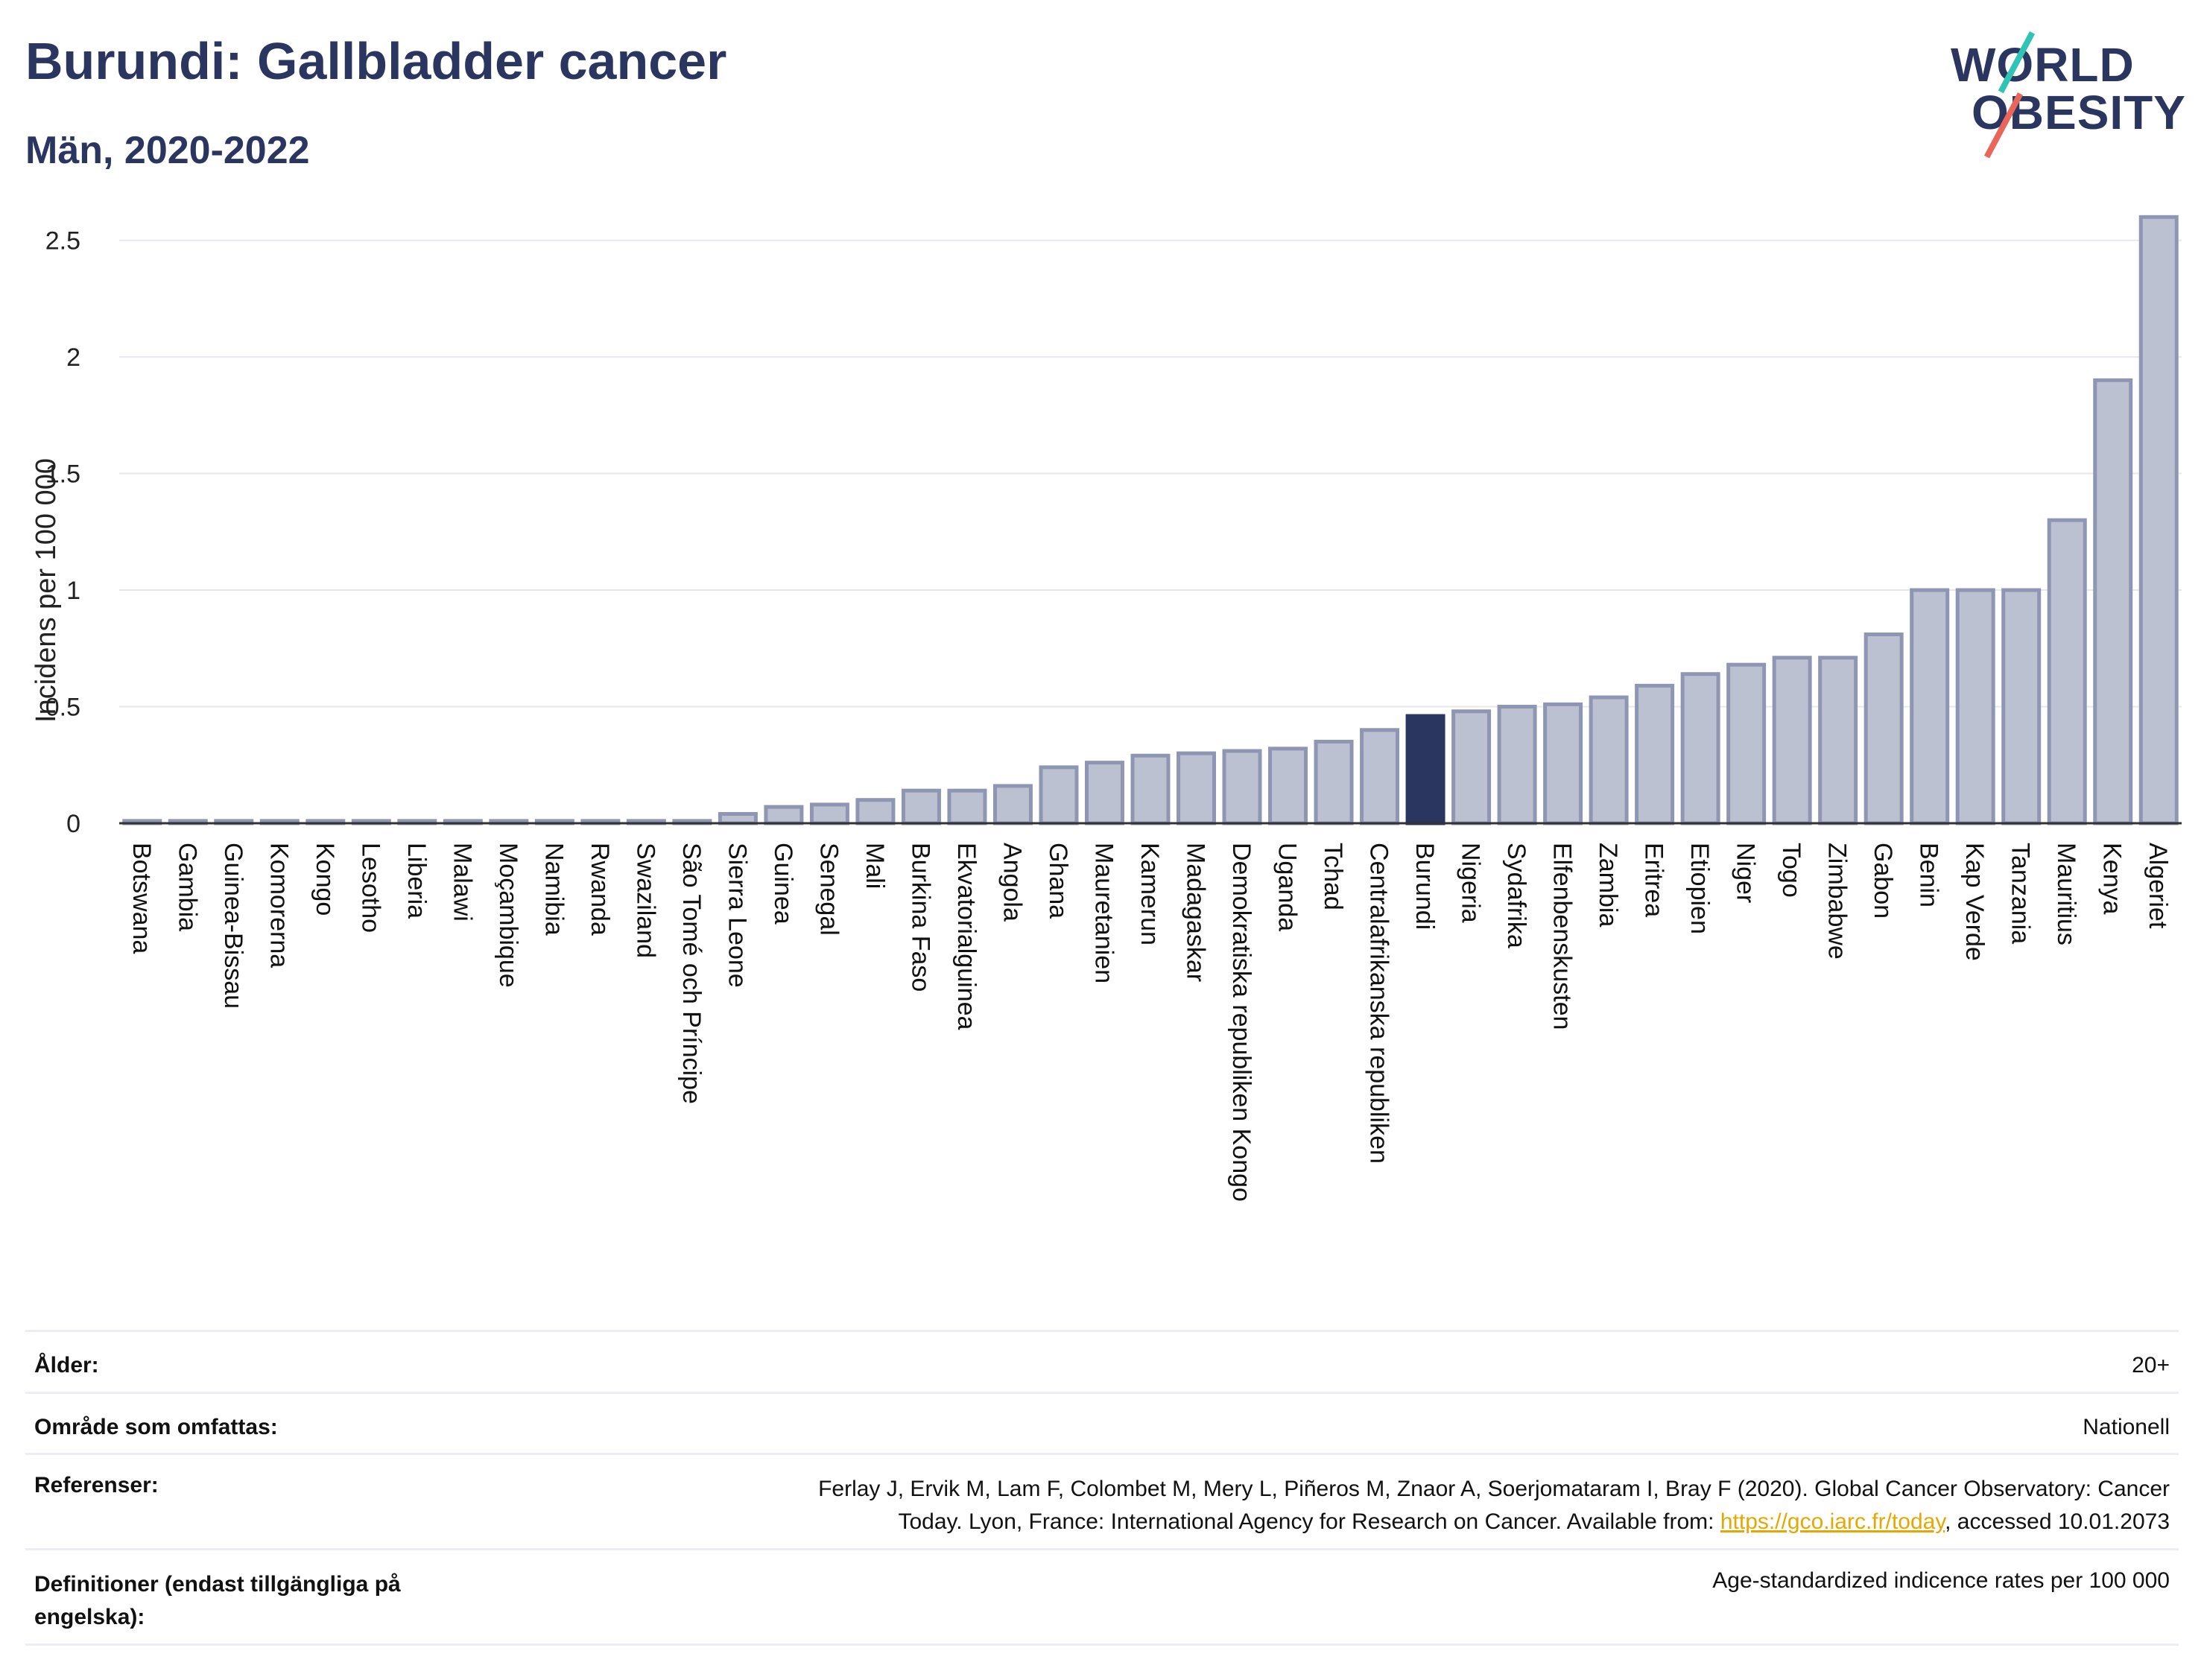  Describe the element at coordinates (217, 1584) in the screenshot. I see `definitions-label-line-1: Definitioner (endast tillgängliga på` at that location.